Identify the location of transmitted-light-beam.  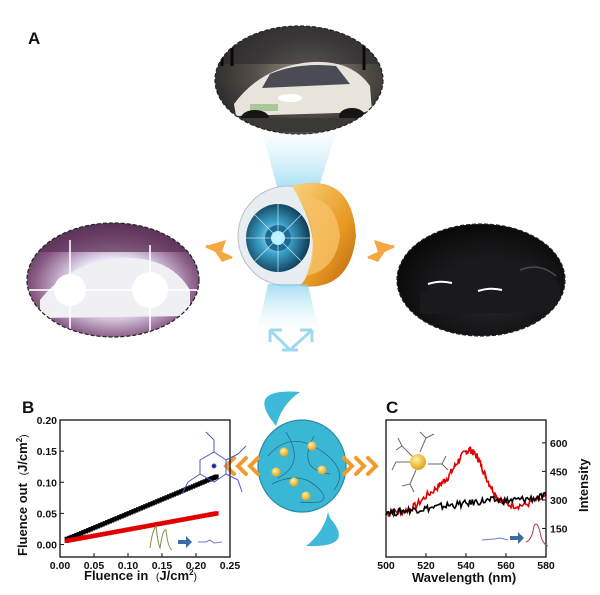
(288, 306).